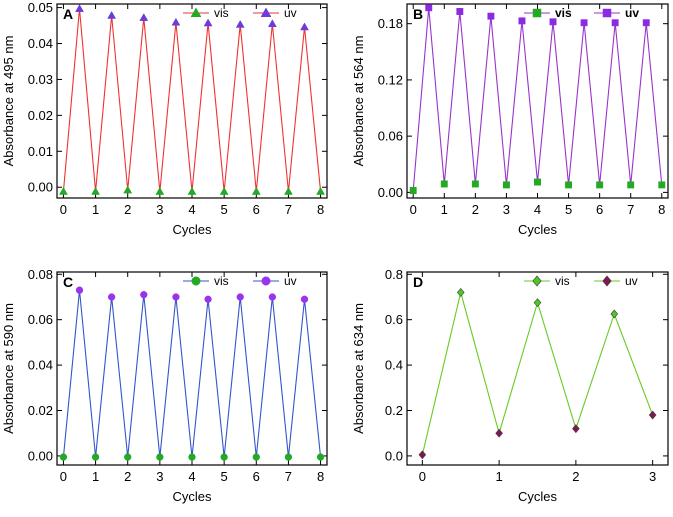 The height and width of the screenshot is (517, 673). I want to click on y-tick-label: 0.12, so click(390, 79).